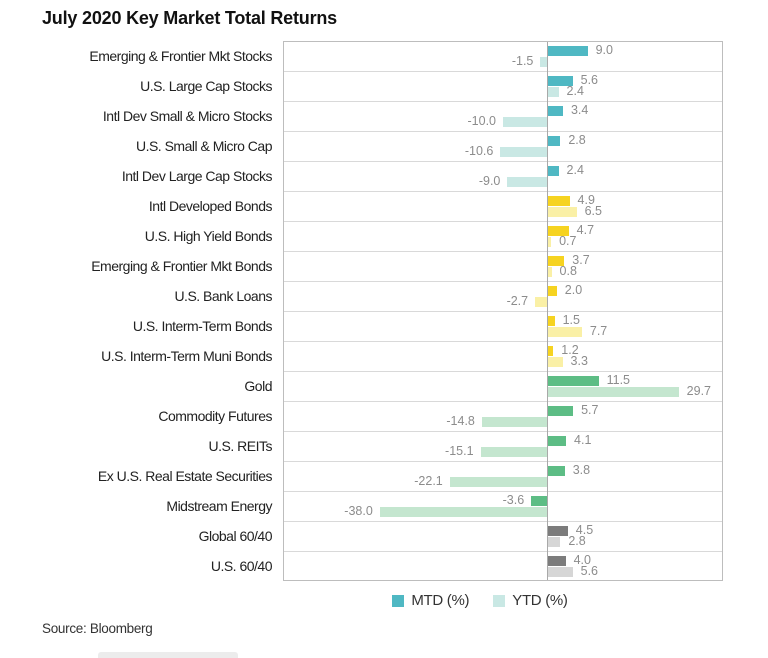 Image resolution: width=768 pixels, height=658 pixels. I want to click on ytd-value-label: -9.0, so click(489, 181).